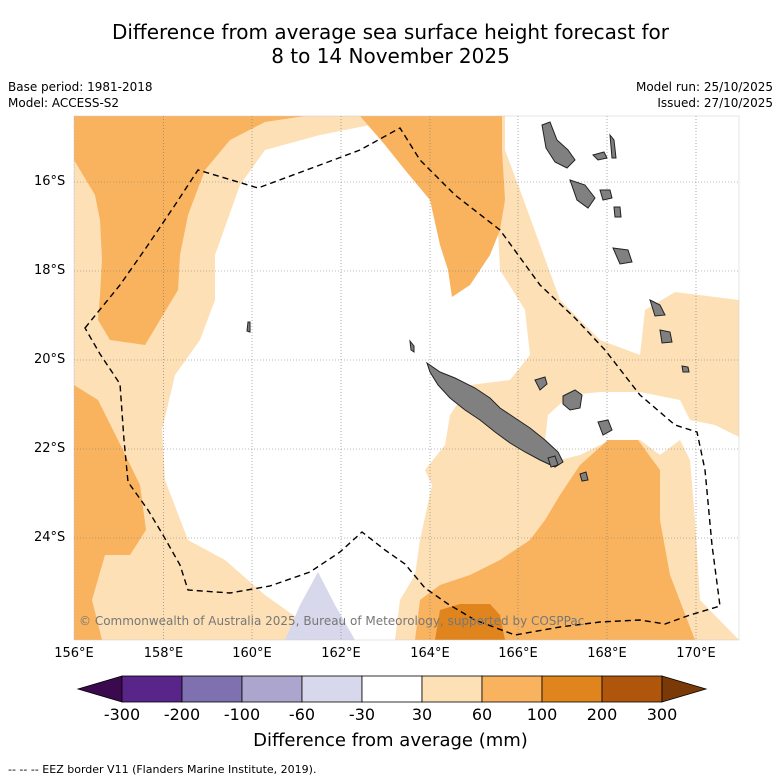 The width and height of the screenshot is (781, 781). I want to click on model-name: Model: ACCESS-S2, so click(64, 103).